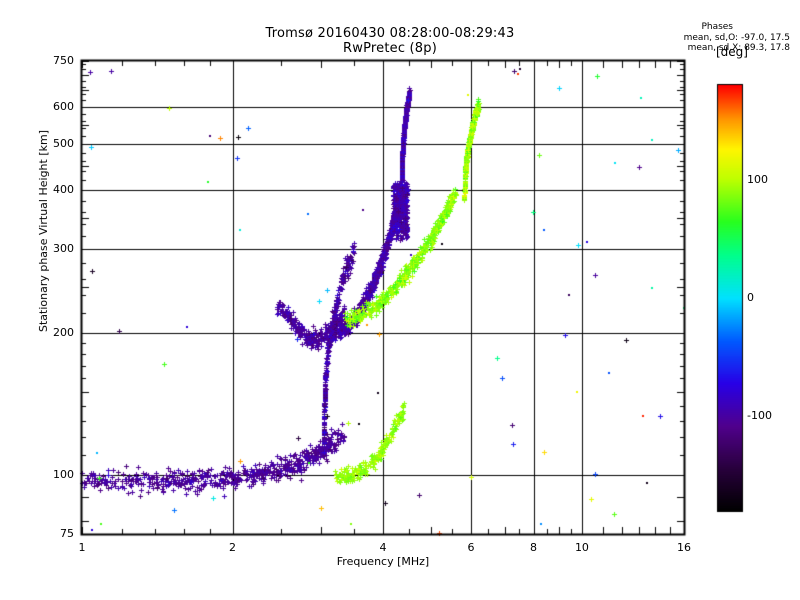 This screenshot has width=800, height=600. I want to click on colorbar-tick-label-neg100: -100, so click(759, 416).